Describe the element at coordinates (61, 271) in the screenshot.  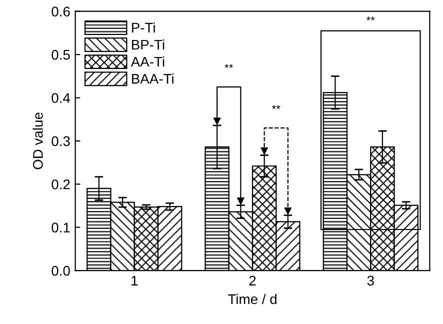
I see `y-tick-label: 0.0` at that location.